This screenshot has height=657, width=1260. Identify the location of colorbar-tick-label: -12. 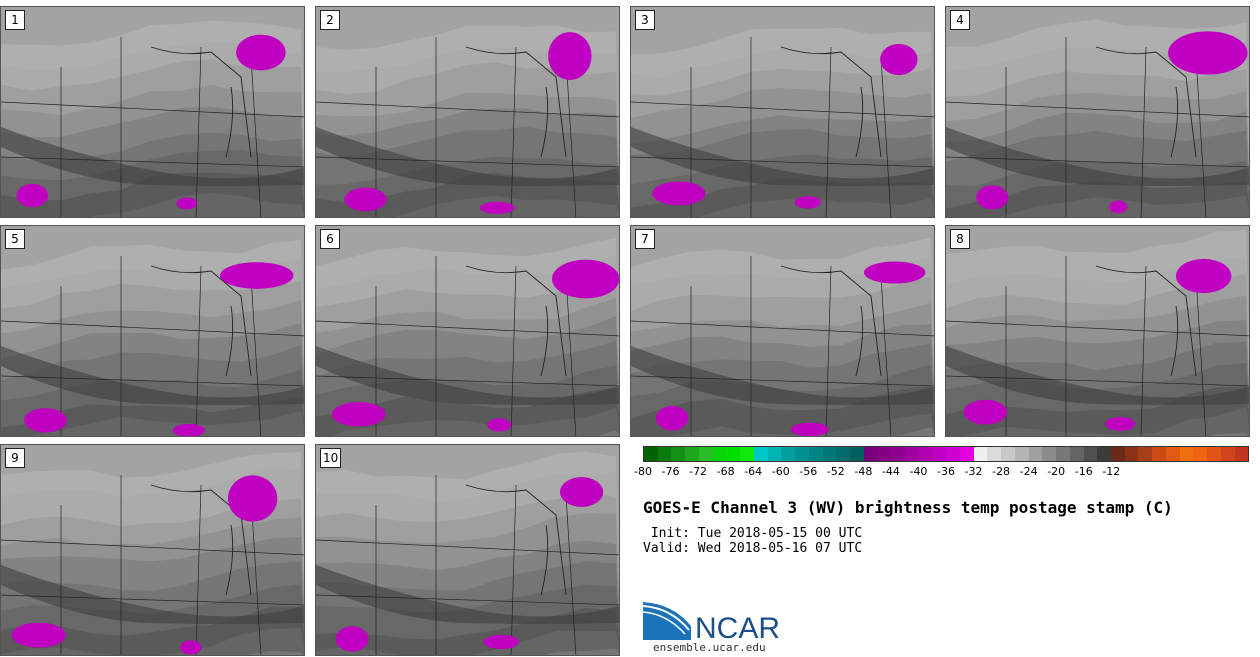
(1111, 471).